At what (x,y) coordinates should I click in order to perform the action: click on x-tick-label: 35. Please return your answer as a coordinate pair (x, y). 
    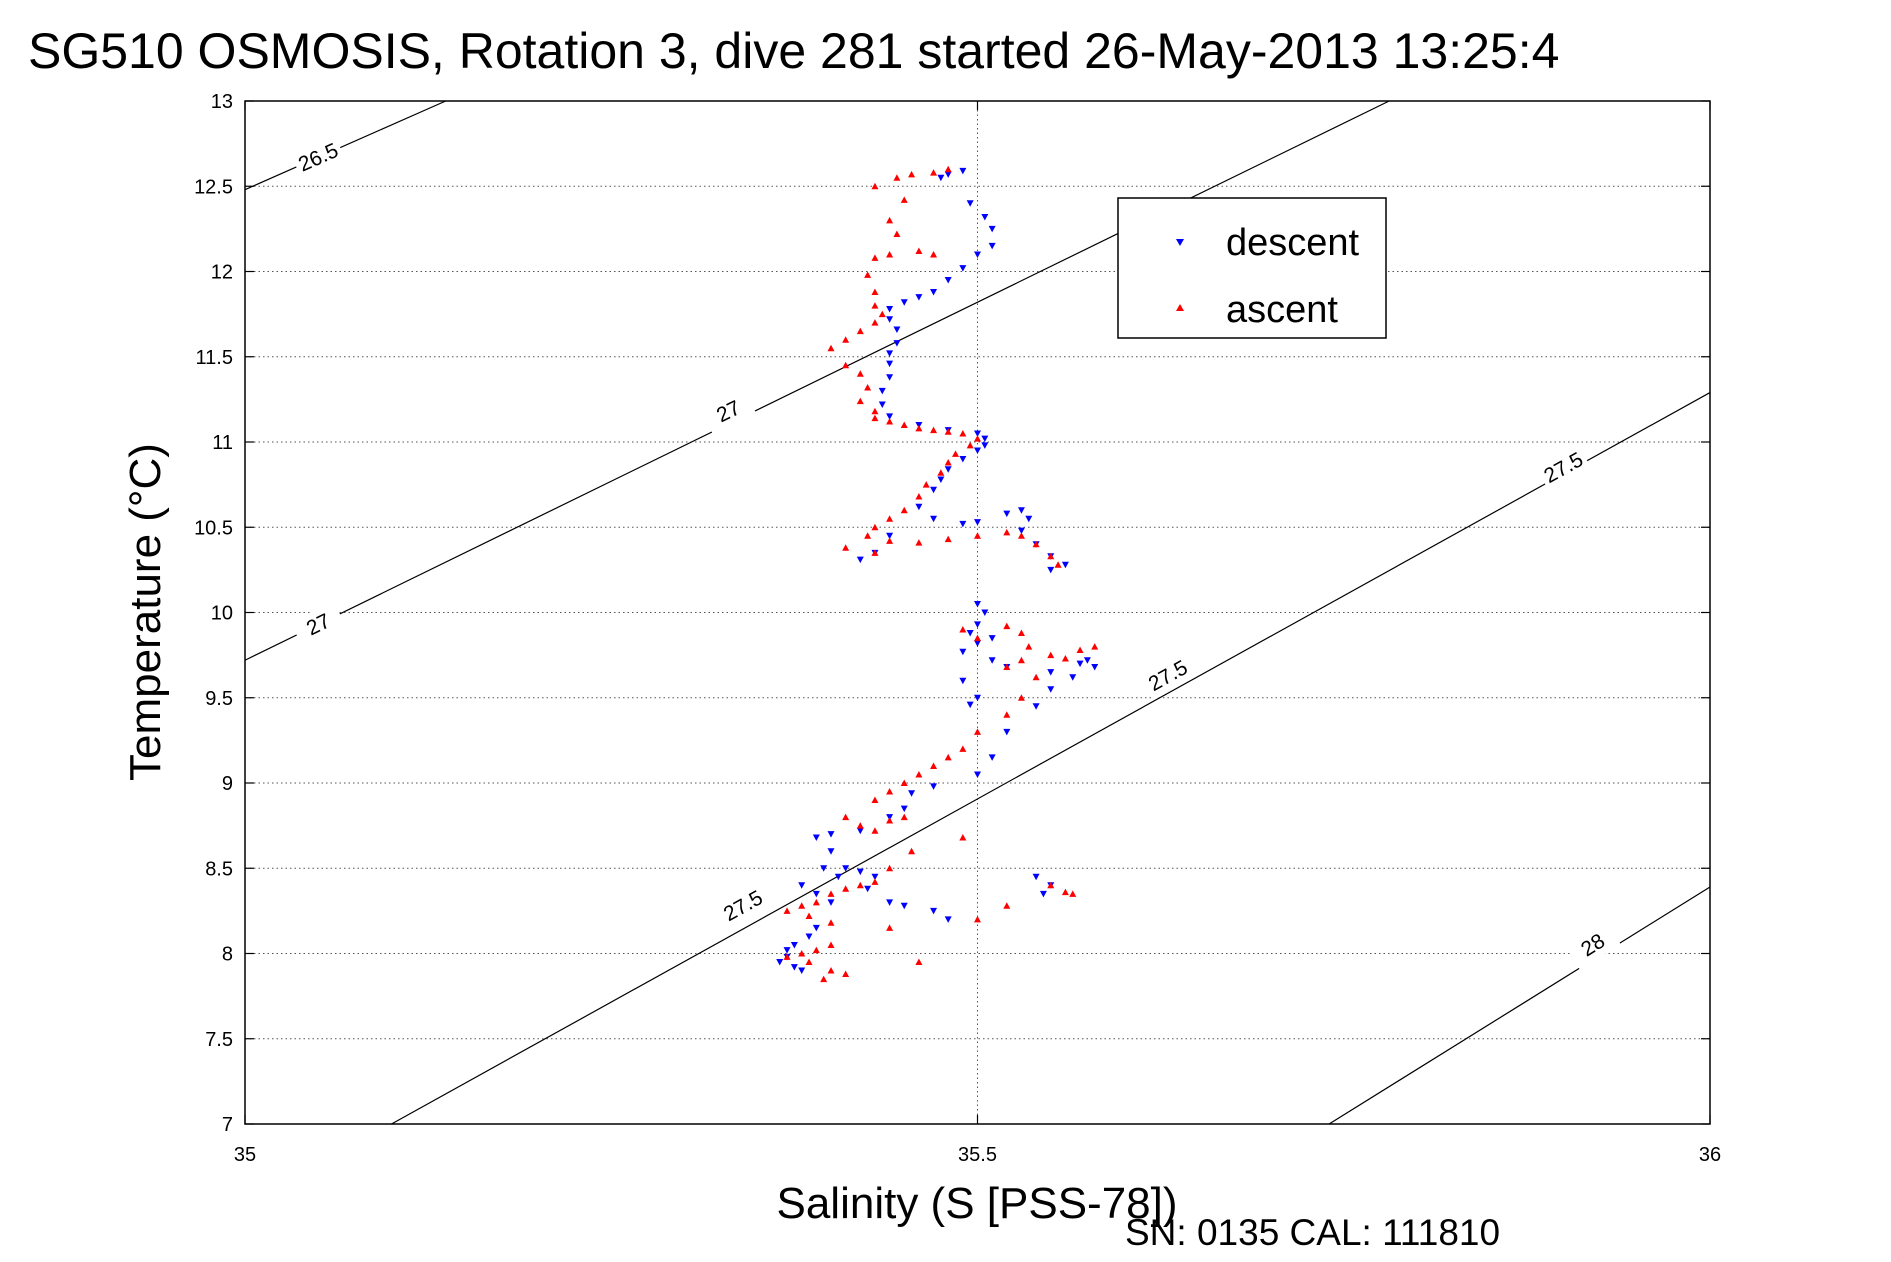
    Looking at the image, I should click on (245, 1155).